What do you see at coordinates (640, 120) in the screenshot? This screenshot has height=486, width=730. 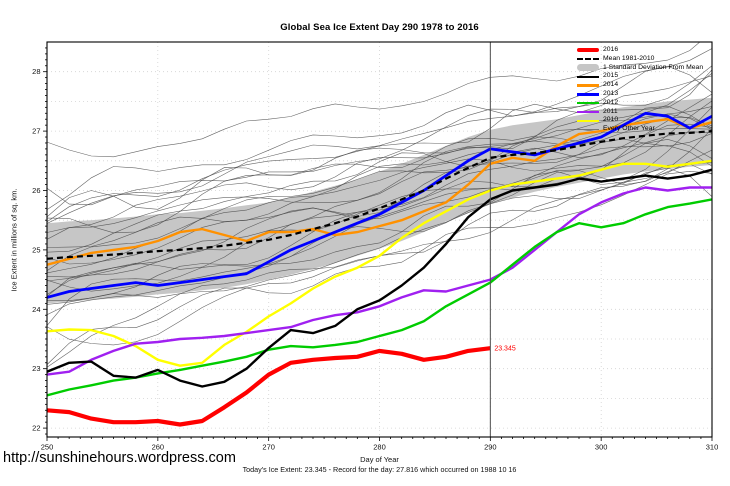 I see `legend-item-2010: 2010` at bounding box center [640, 120].